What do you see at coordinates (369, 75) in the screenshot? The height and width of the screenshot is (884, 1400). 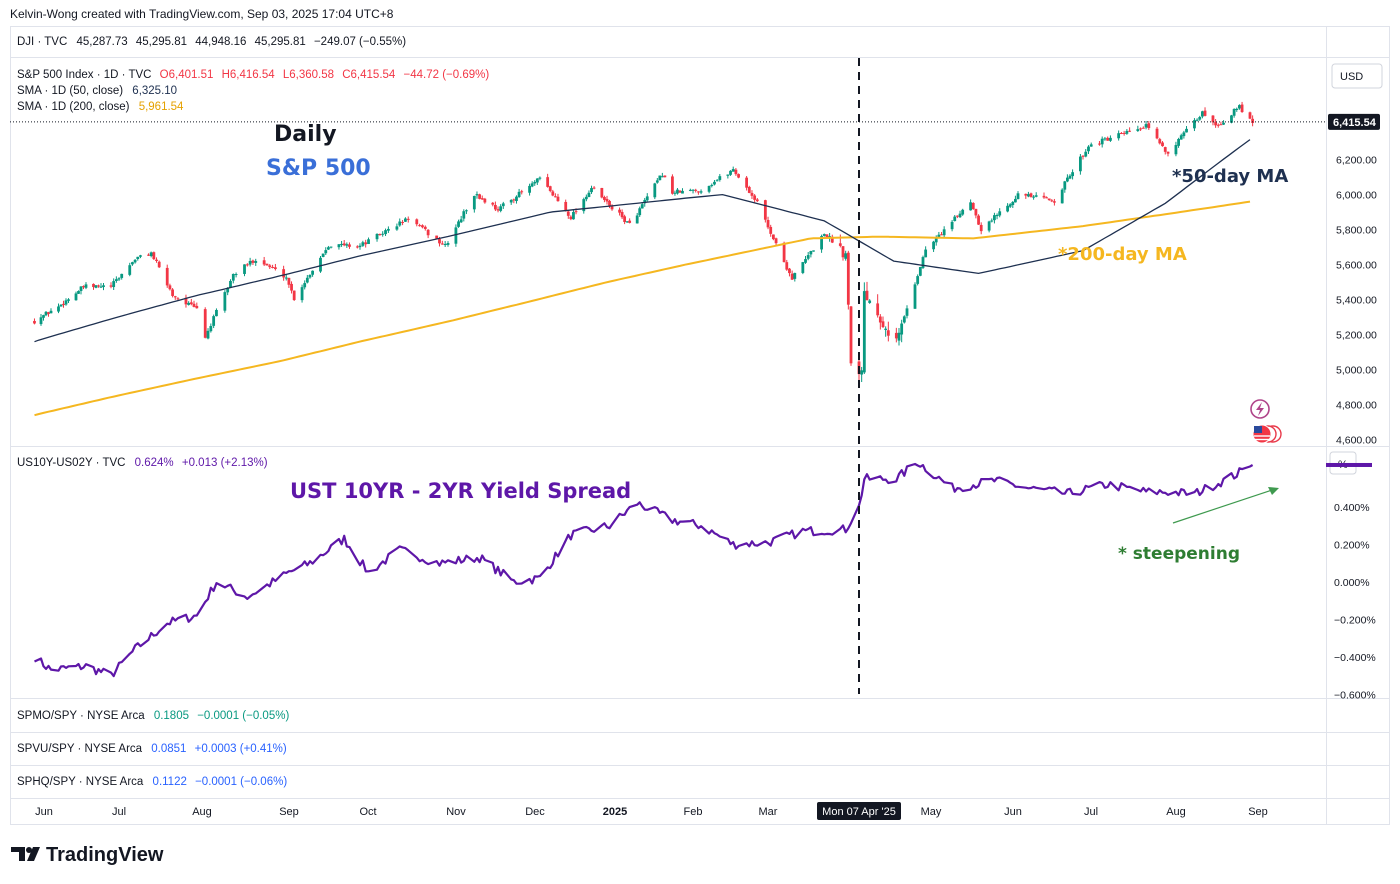 I see `spx-close: C6,415.54` at bounding box center [369, 75].